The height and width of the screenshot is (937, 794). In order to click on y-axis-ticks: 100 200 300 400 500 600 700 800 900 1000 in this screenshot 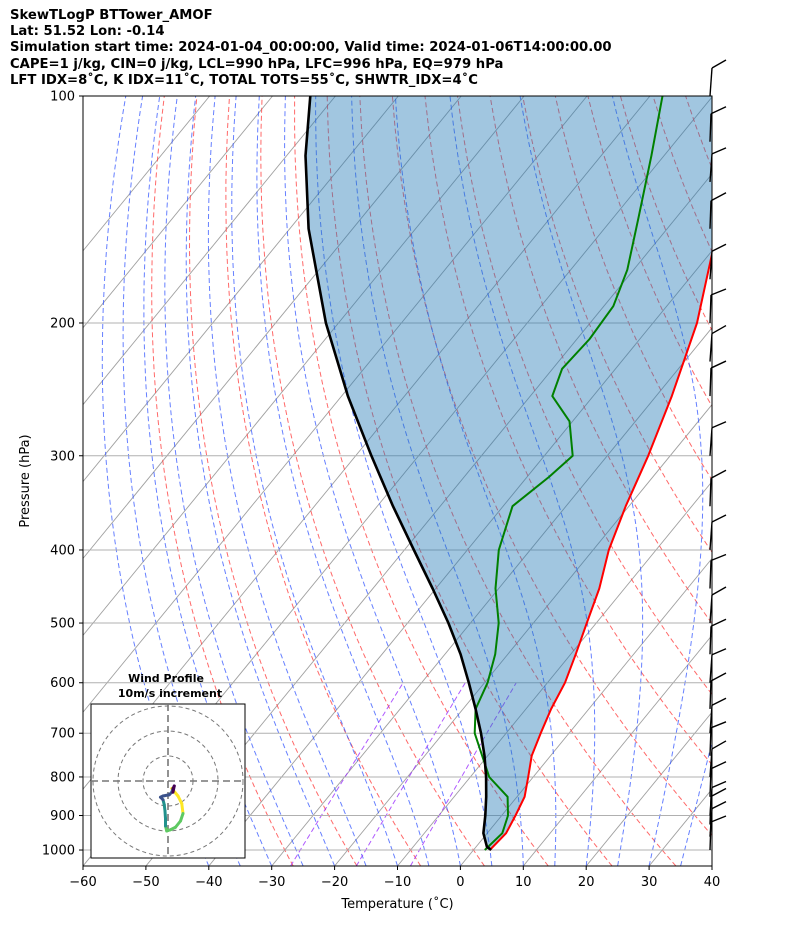, I will do `click(62, 474)`.